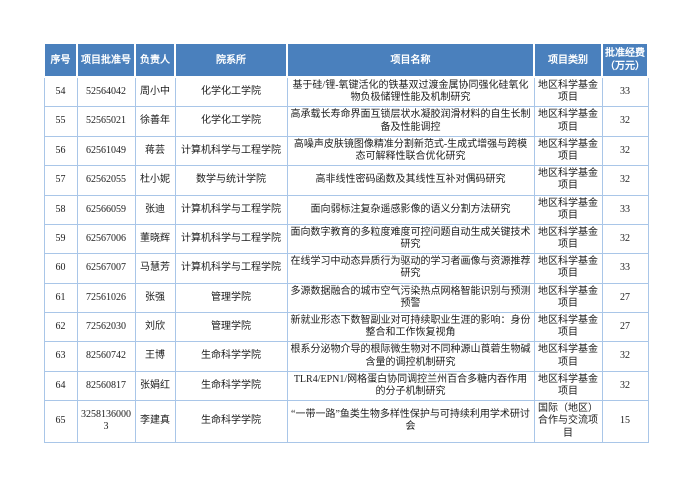 The height and width of the screenshot is (489, 691). I want to click on cell-project-name: 高承载长寿命界面互锁层状水凝胶润滑材料的自生长制备及性能调控, so click(410, 121).